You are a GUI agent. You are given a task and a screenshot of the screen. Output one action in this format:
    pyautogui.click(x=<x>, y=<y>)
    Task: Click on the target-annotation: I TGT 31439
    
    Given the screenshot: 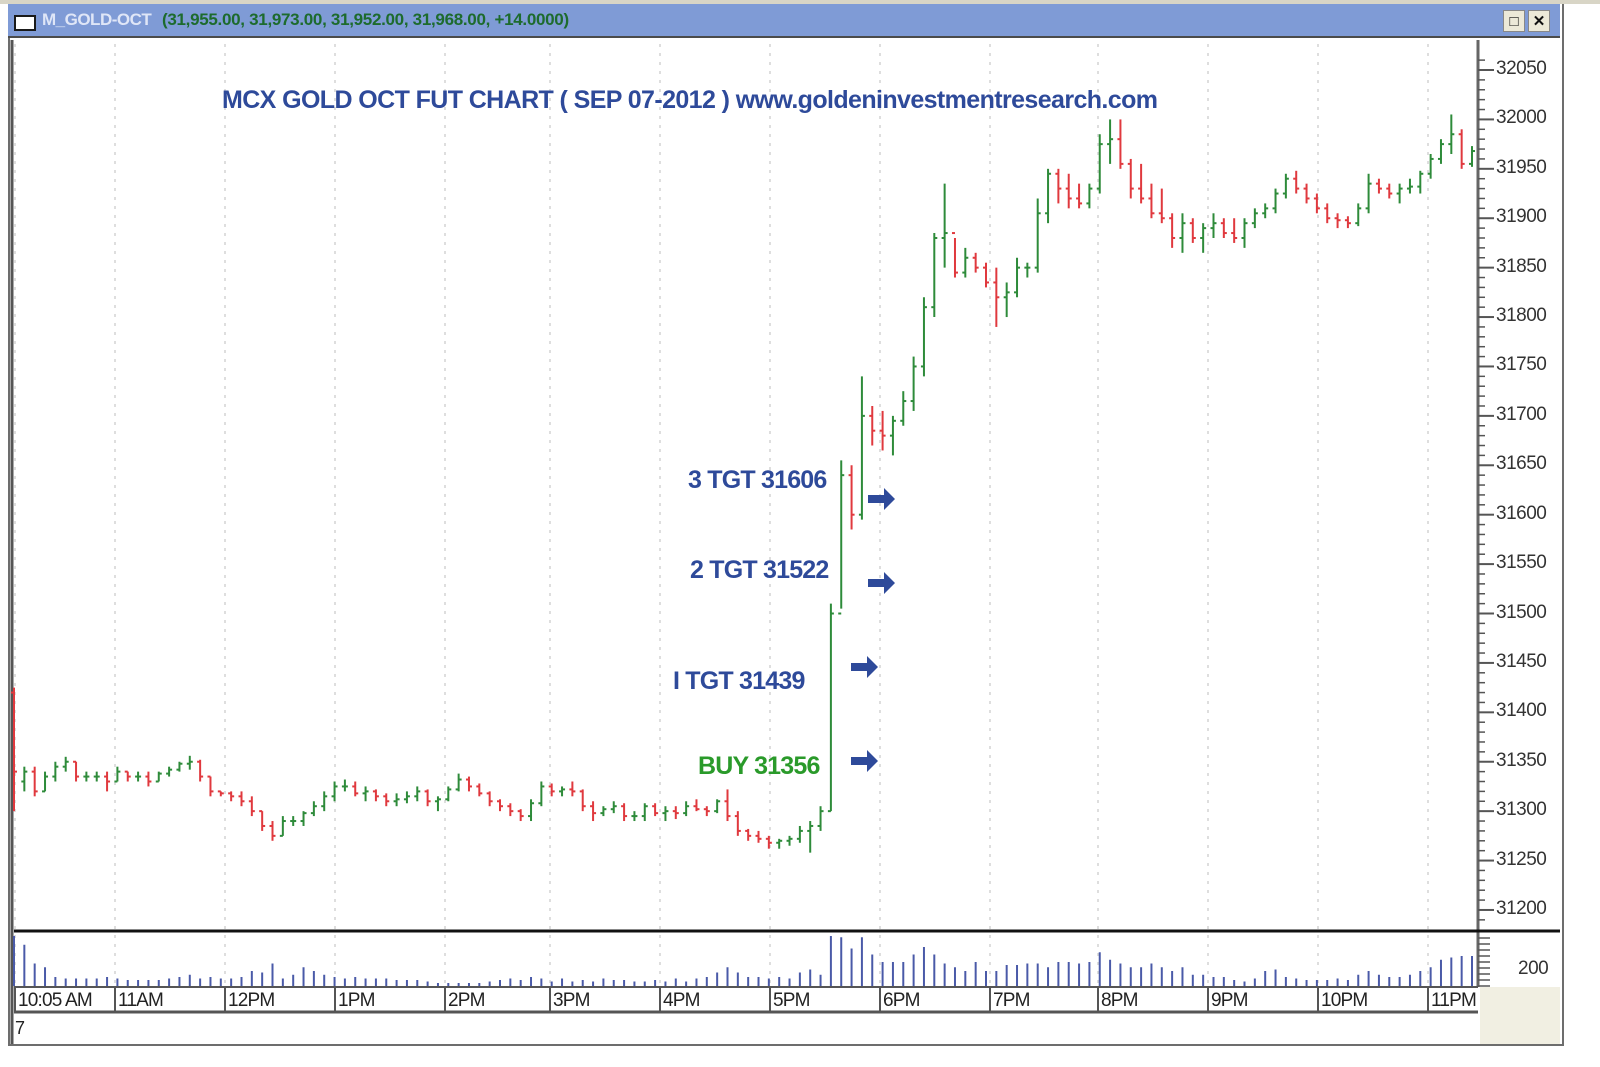 What is the action you would take?
    pyautogui.click(x=739, y=681)
    